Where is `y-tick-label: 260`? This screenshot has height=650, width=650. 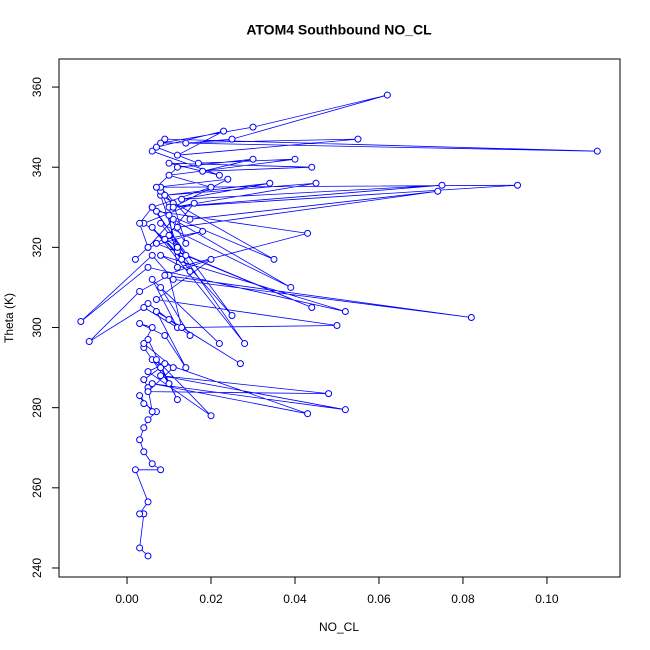
y-tick-label: 260 is located at coordinates (37, 487).